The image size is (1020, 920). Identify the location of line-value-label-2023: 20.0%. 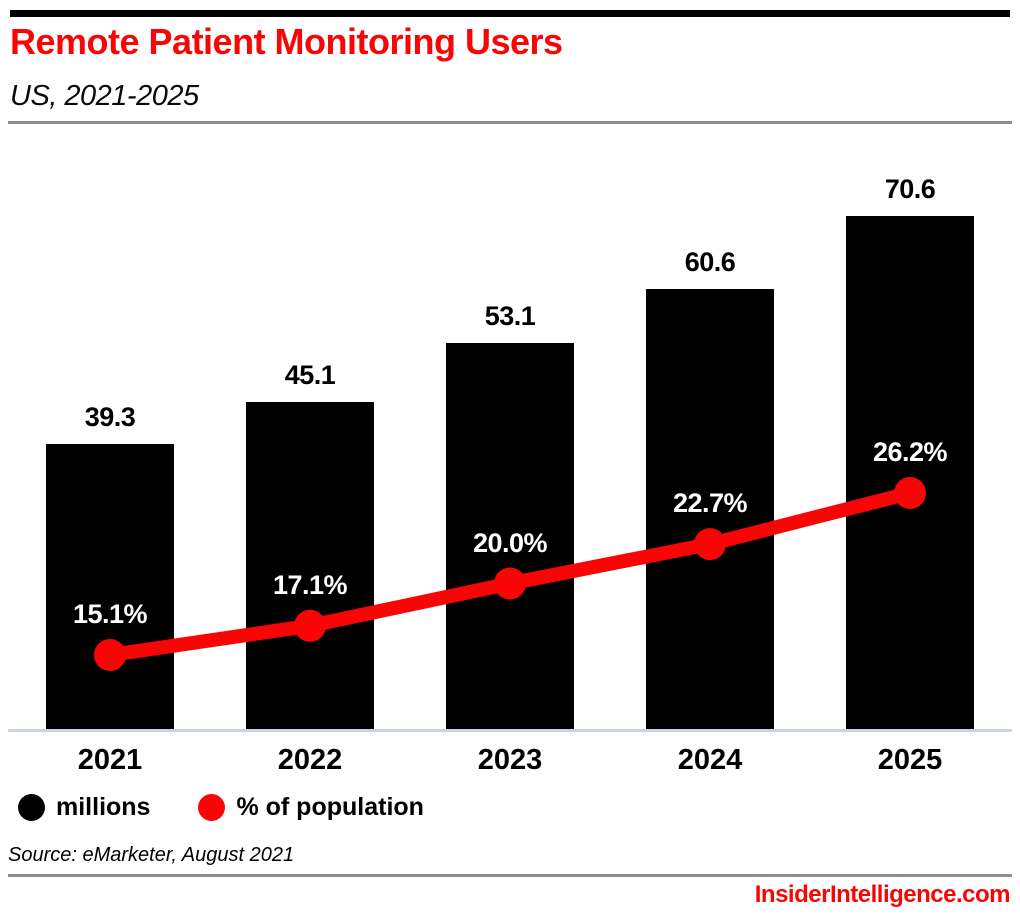
(510, 542).